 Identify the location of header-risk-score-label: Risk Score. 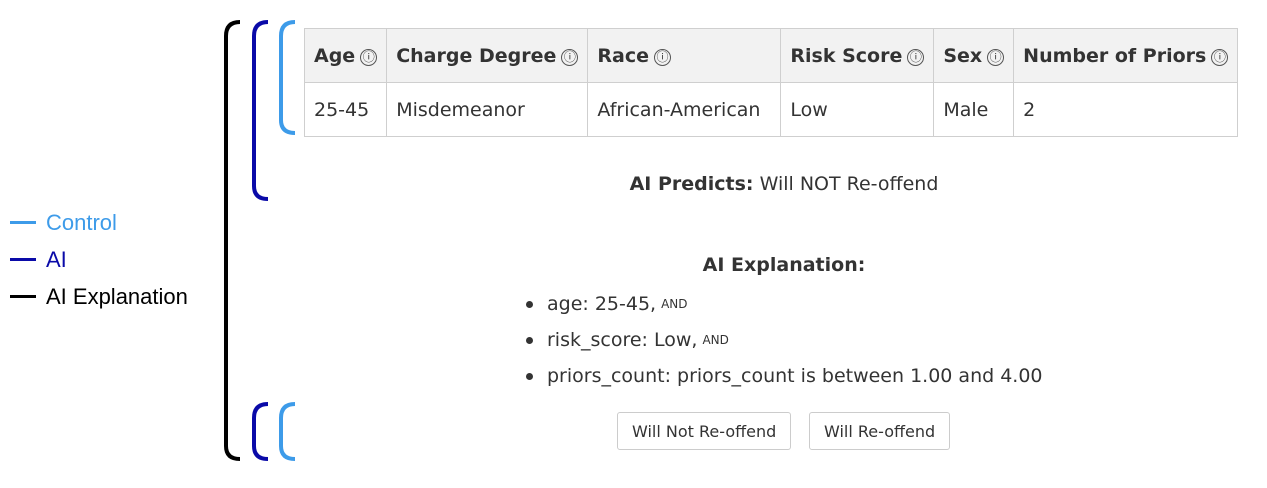
(846, 55).